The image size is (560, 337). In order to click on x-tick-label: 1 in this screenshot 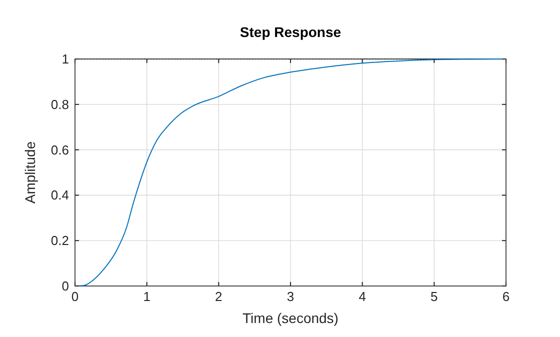, I will do `click(146, 296)`.